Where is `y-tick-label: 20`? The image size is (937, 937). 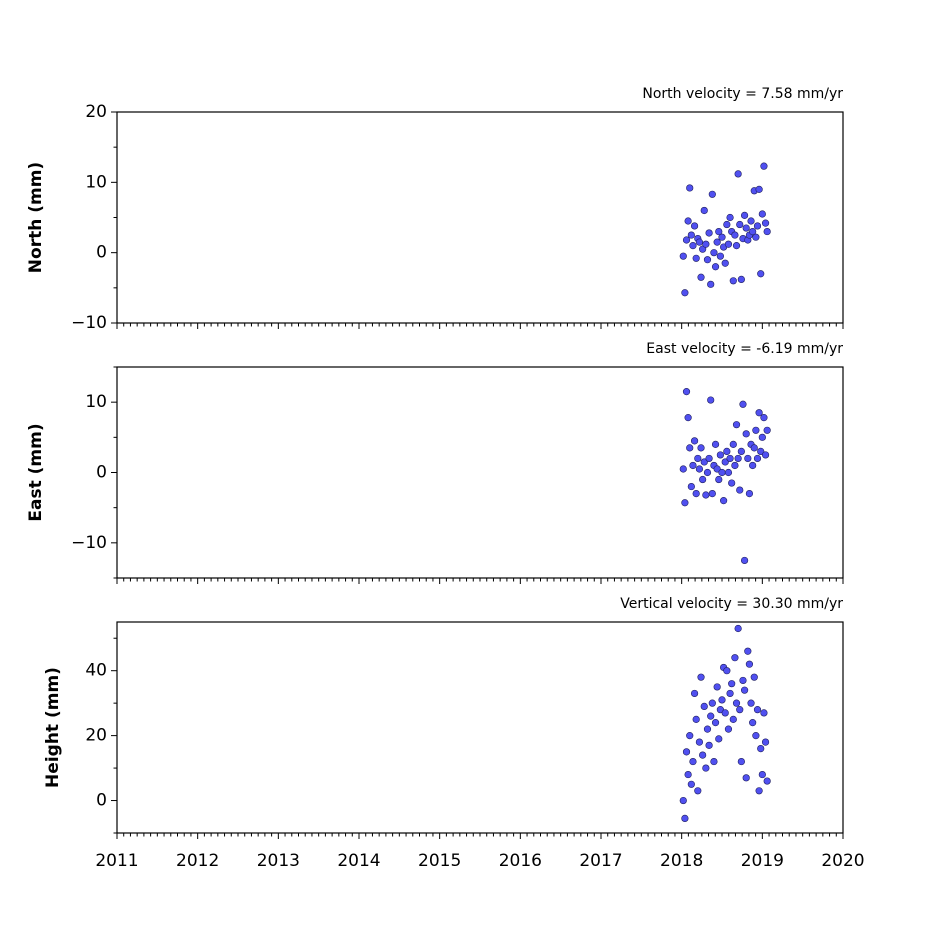
y-tick-label: 20 is located at coordinates (96, 112).